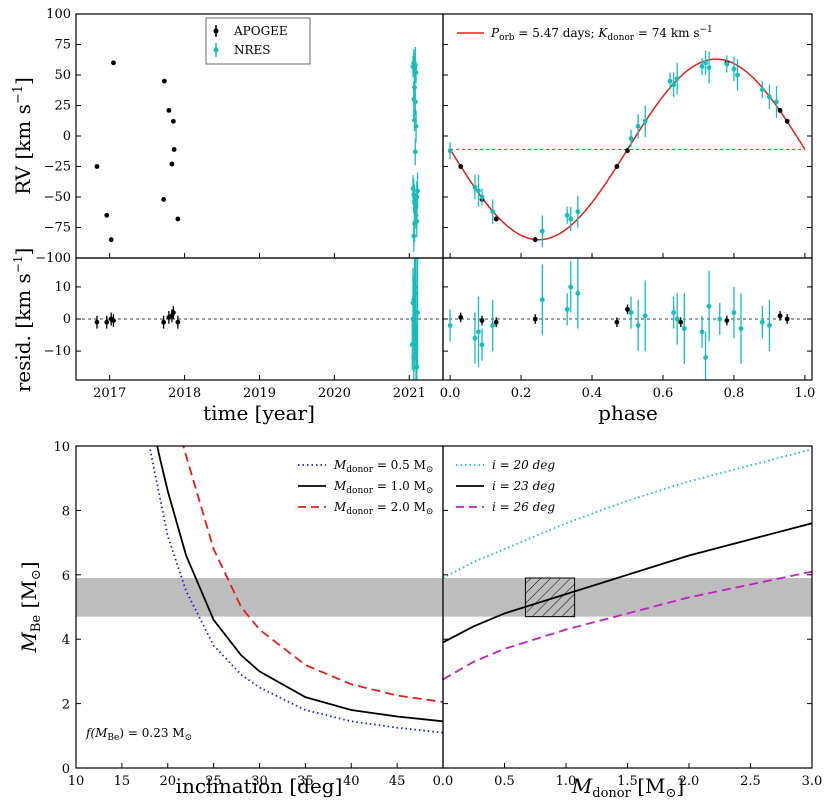 The height and width of the screenshot is (804, 830). Describe the element at coordinates (626, 149) in the screenshot. I see `rv-phase-marks` at that location.